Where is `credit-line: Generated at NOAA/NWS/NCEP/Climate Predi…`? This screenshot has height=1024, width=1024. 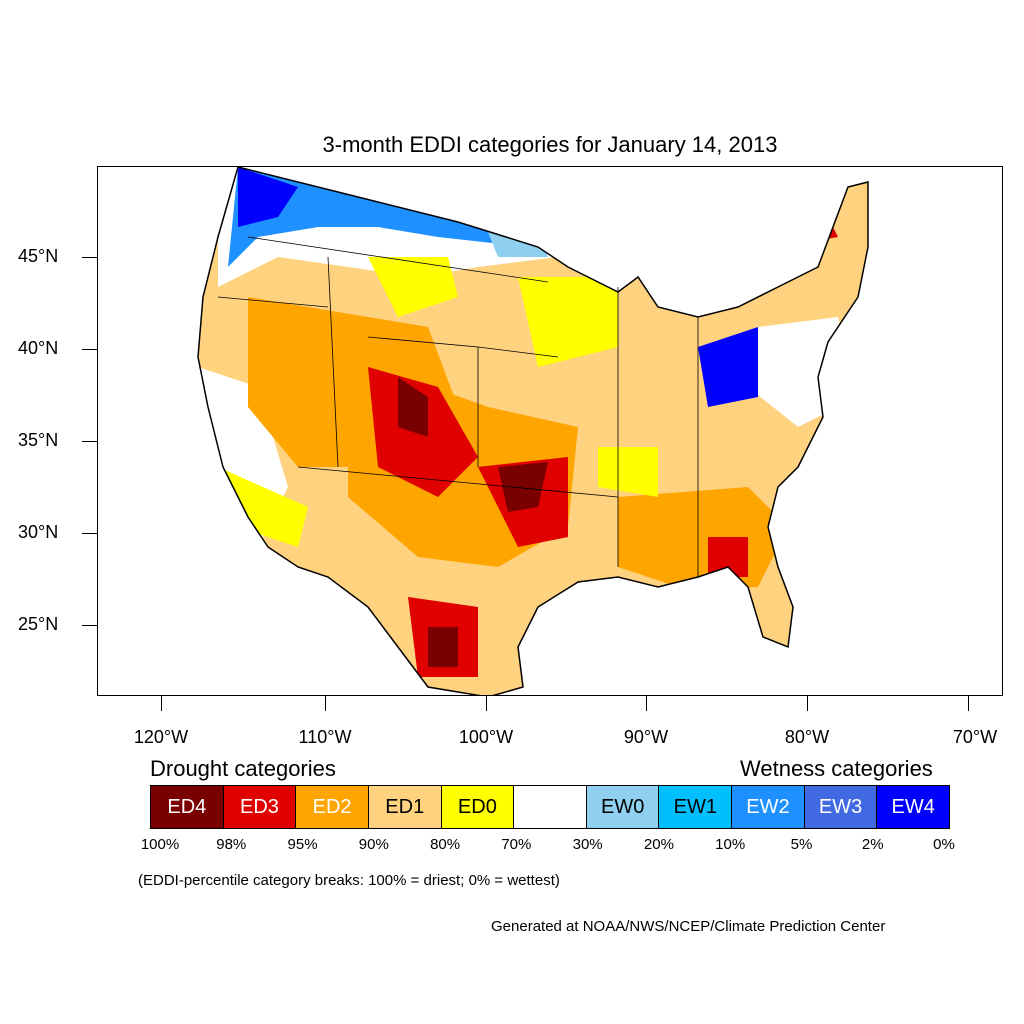 credit-line: Generated at NOAA/NWS/NCEP/Climate Predi… is located at coordinates (688, 926).